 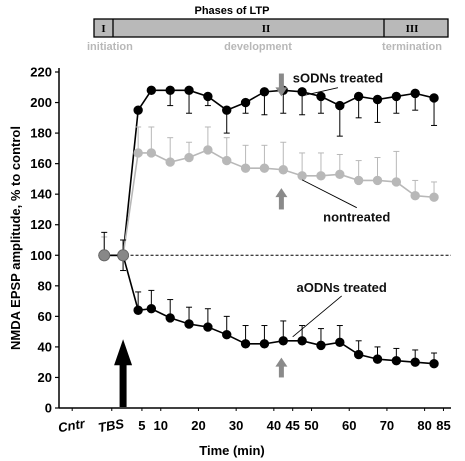 What do you see at coordinates (45, 377) in the screenshot?
I see `y-tick-label: 20` at bounding box center [45, 377].